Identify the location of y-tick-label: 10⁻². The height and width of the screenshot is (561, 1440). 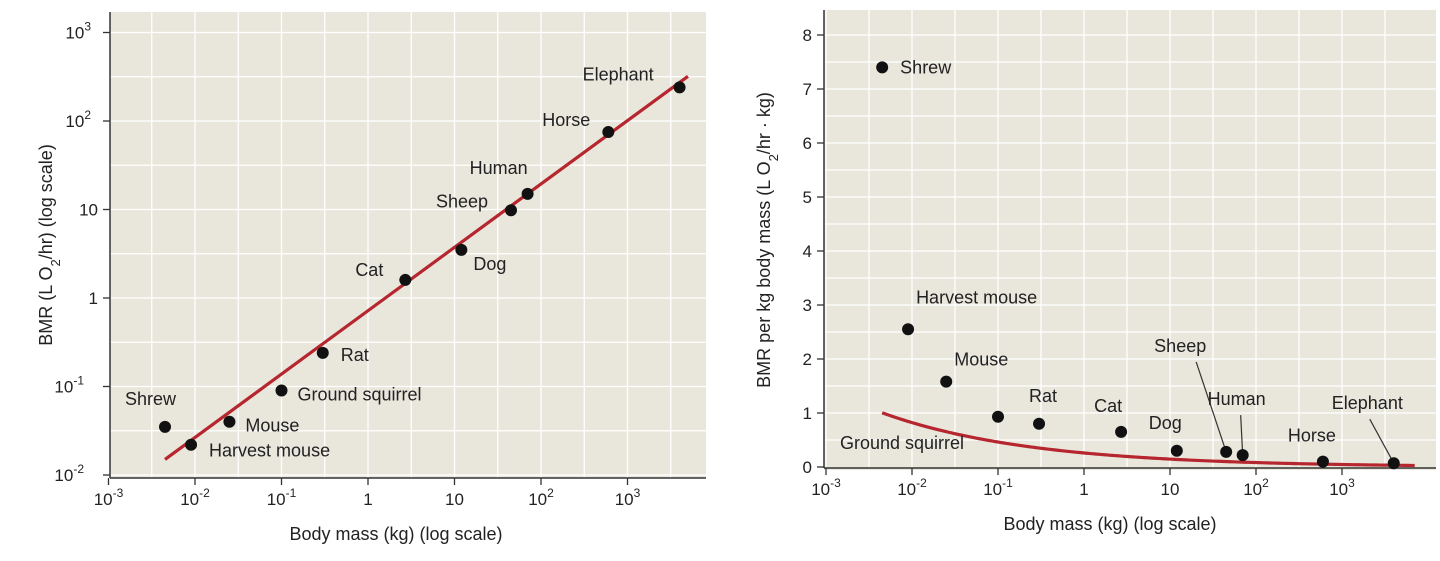
(69, 473).